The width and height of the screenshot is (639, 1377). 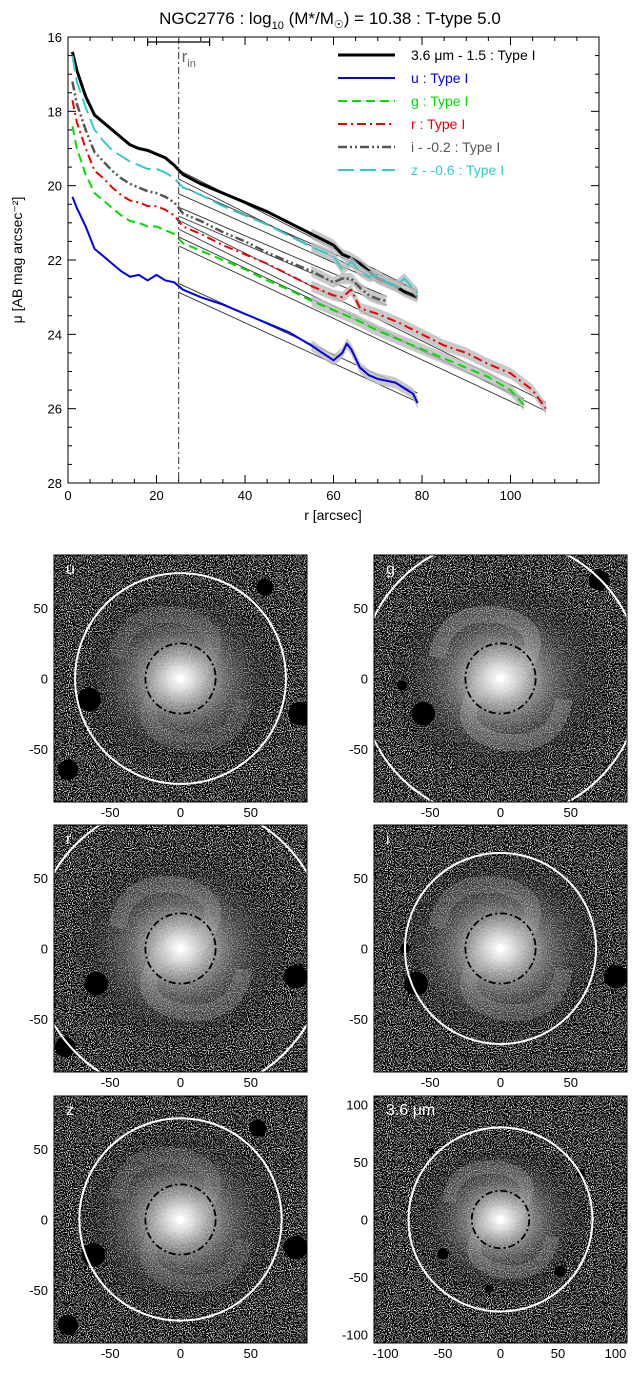 I want to click on y-tick-label: 24, so click(x=55, y=334).